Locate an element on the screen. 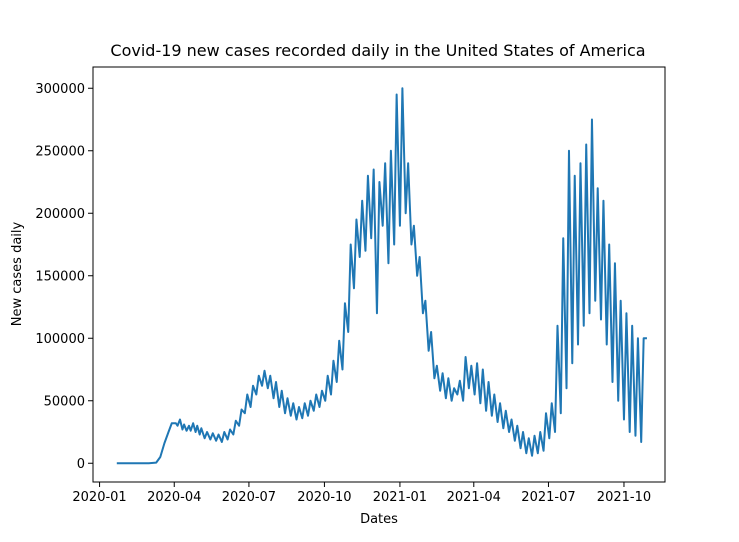  x-axis-label: Dates is located at coordinates (379, 519).